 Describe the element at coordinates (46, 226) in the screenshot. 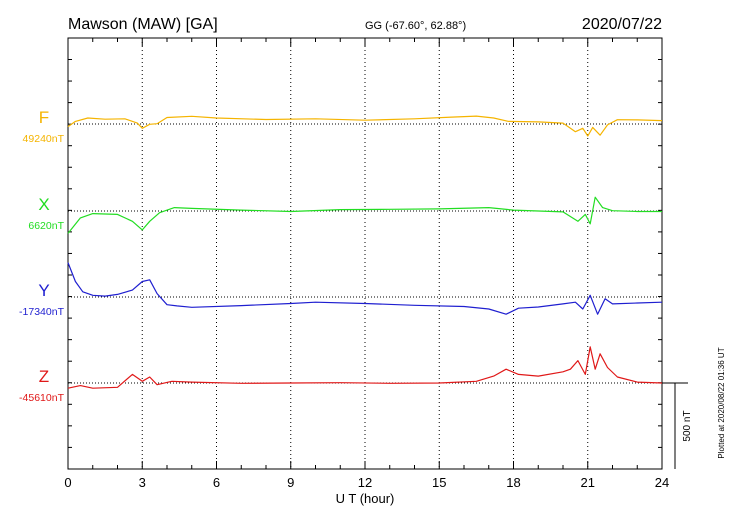

I see `baseline-label-x: 6620nT` at that location.